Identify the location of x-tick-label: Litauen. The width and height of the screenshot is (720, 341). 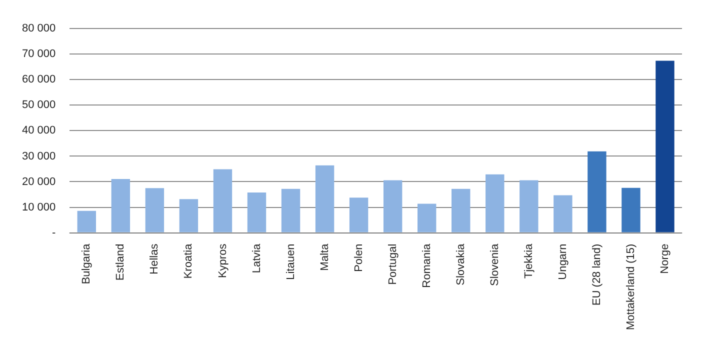
(290, 262).